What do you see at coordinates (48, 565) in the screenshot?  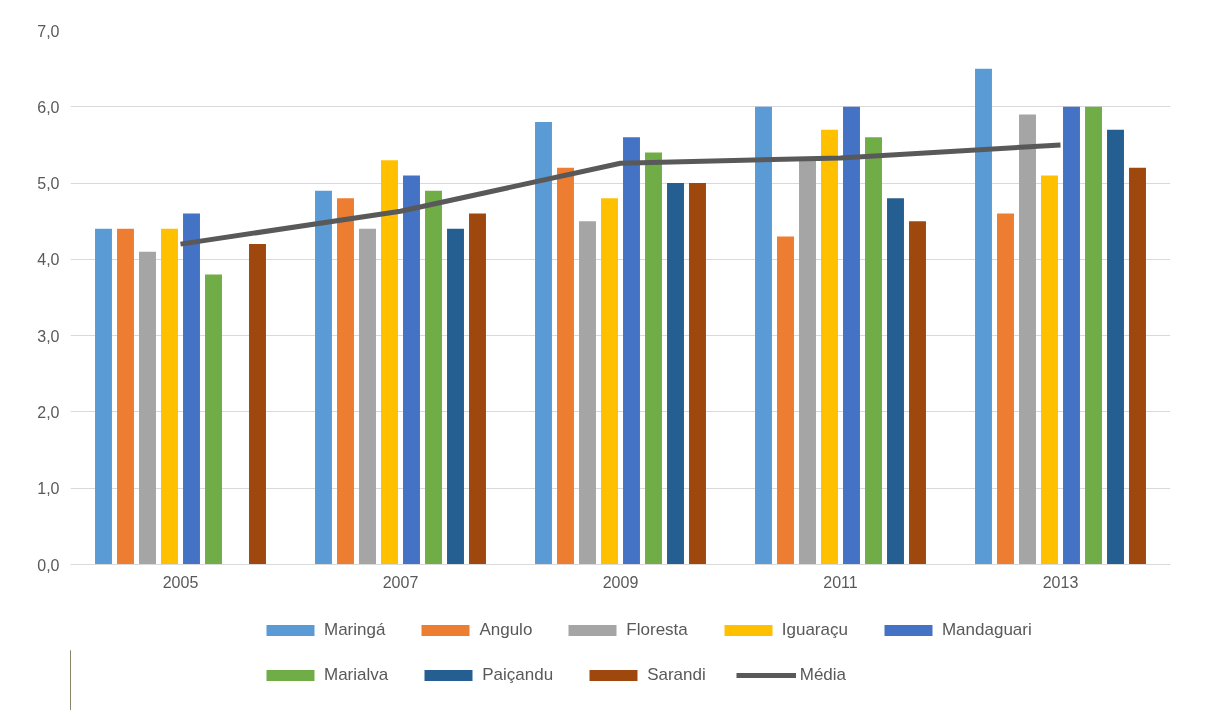 I see `y-tick-label: 0,0` at bounding box center [48, 565].